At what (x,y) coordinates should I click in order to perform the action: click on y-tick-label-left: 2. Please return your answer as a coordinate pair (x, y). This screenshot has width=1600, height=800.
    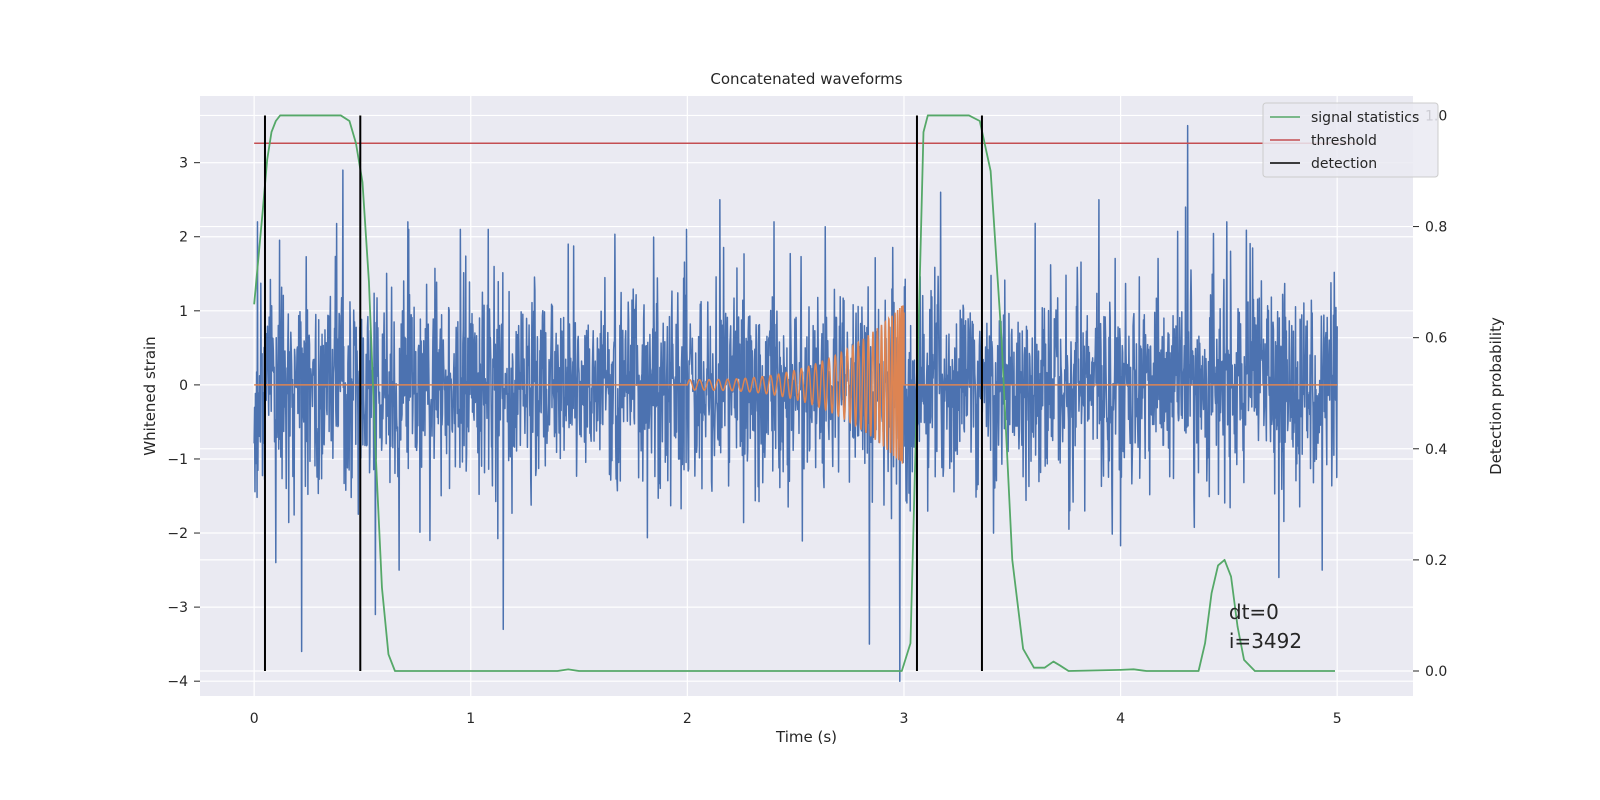
    Looking at the image, I should click on (183, 238).